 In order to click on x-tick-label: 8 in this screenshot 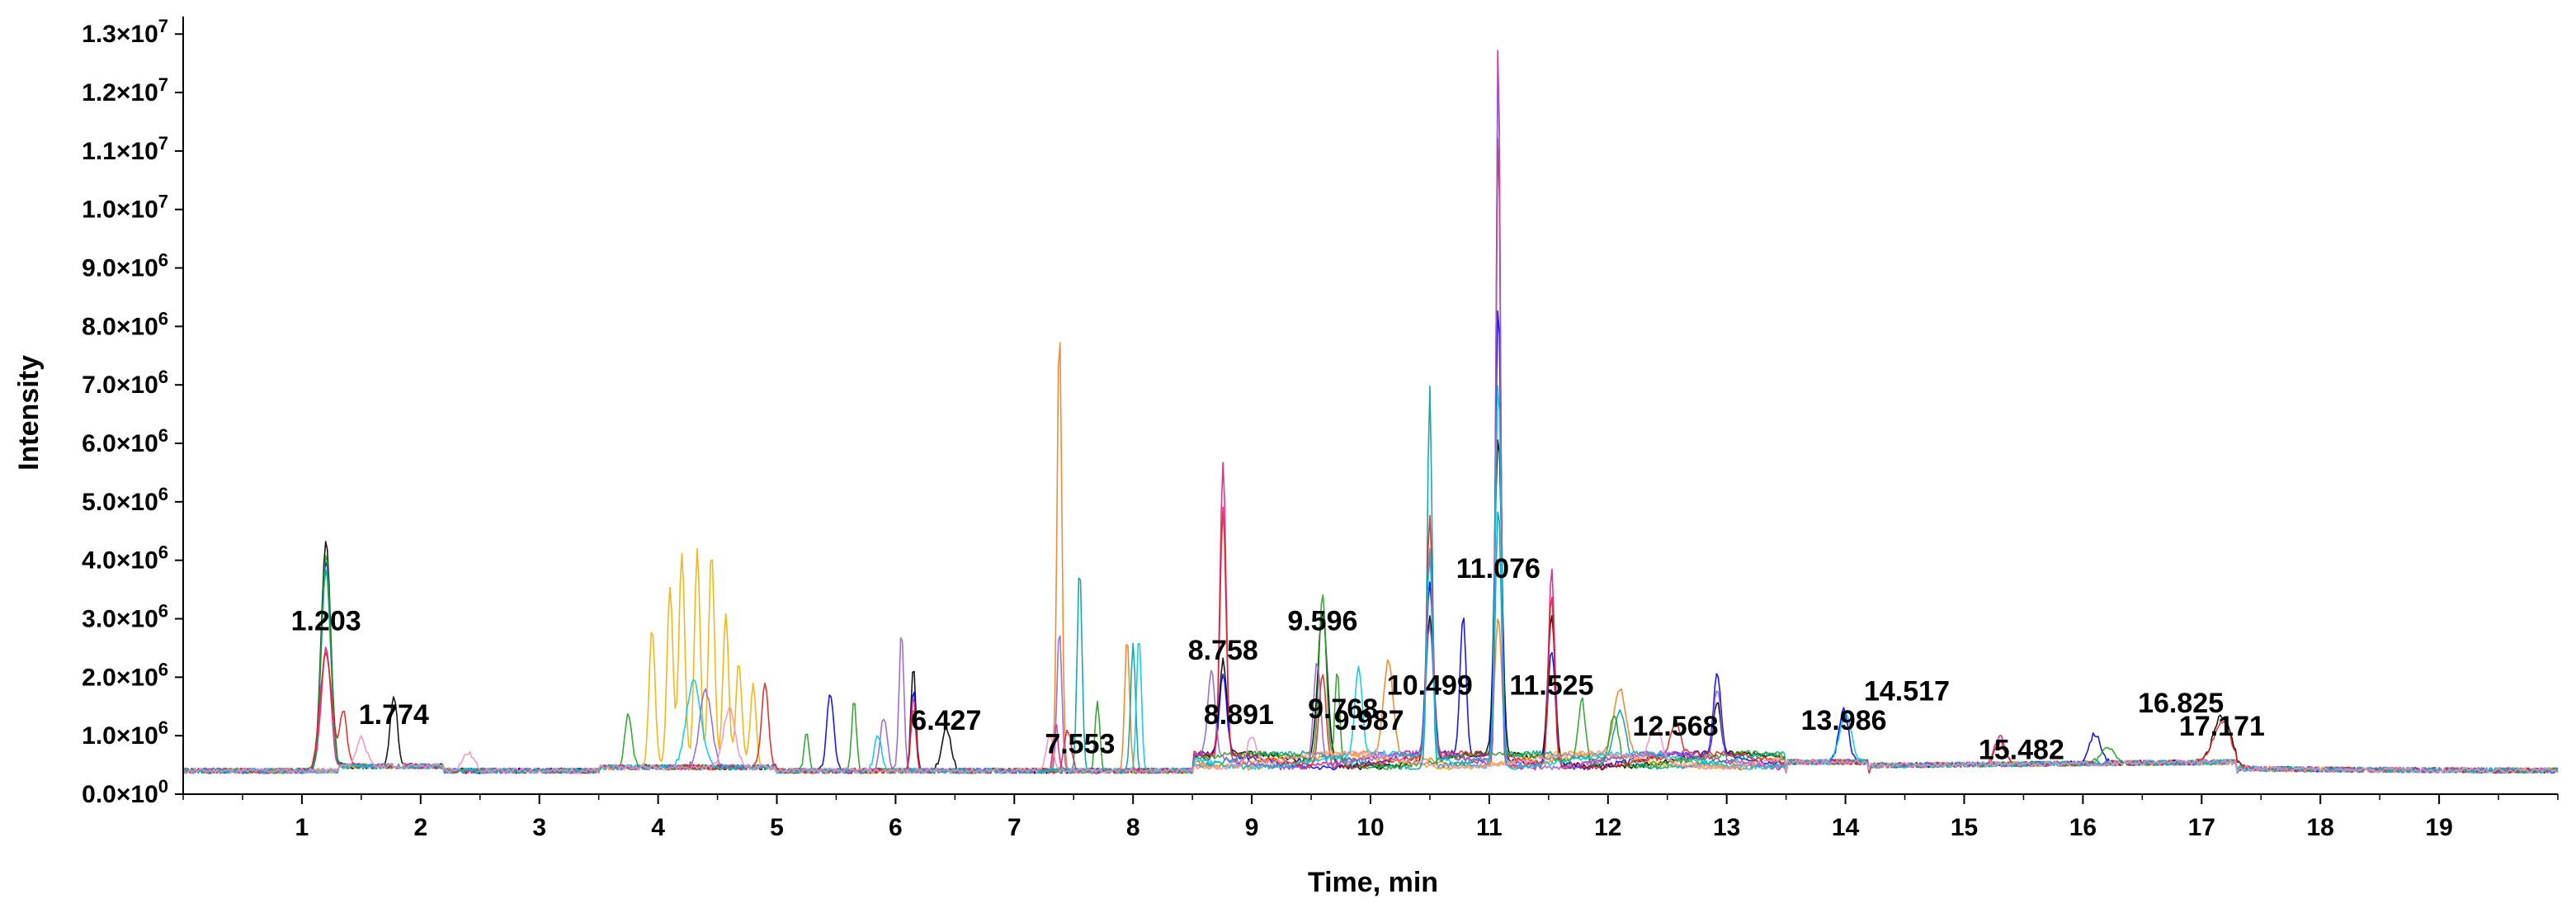, I will do `click(1133, 827)`.